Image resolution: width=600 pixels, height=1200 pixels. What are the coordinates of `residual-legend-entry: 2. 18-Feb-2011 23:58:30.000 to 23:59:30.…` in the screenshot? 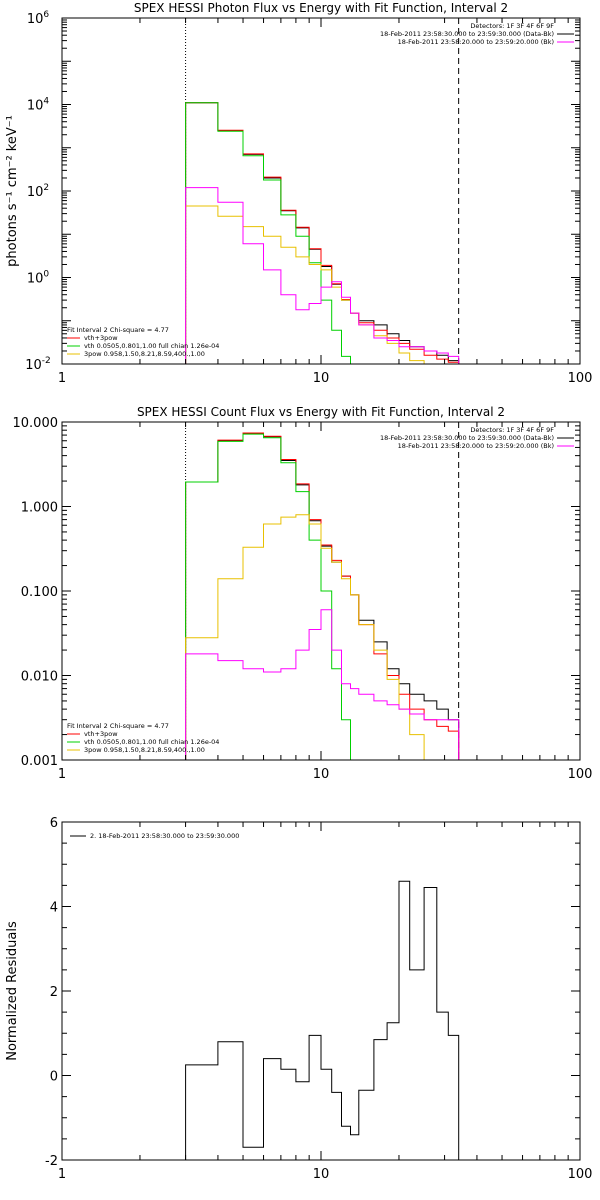 It's located at (164, 836).